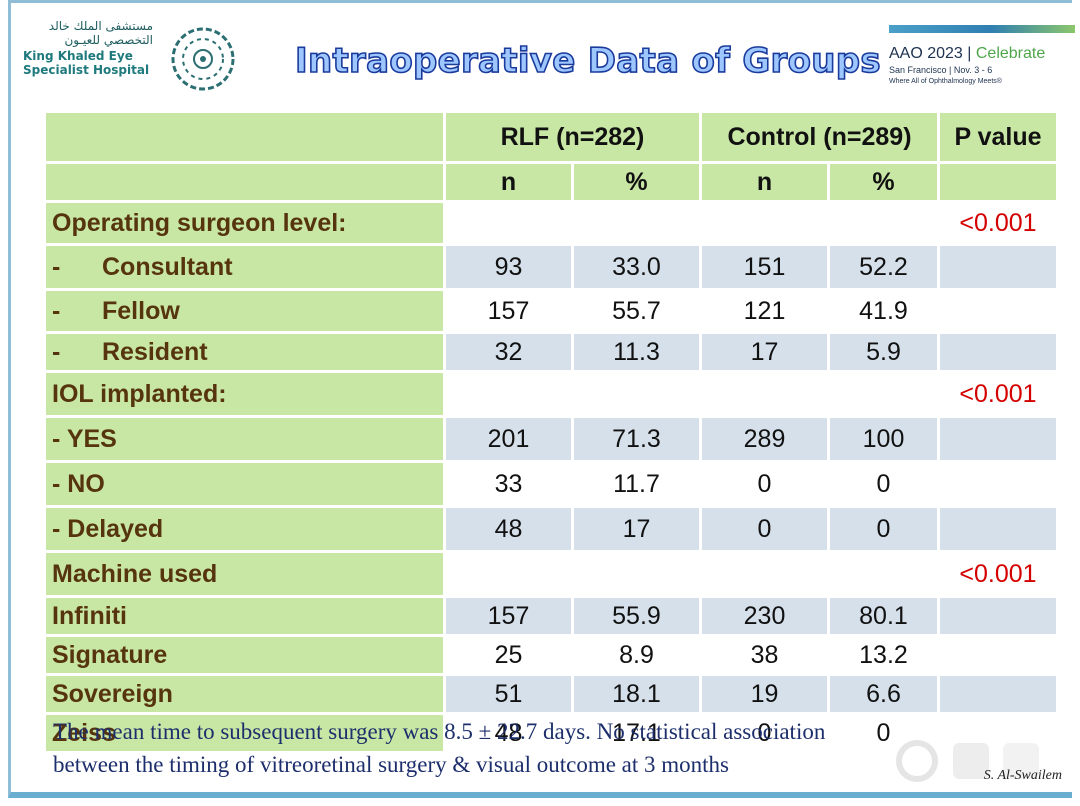 The height and width of the screenshot is (806, 1080). What do you see at coordinates (636, 733) in the screenshot?
I see `rlf-pct-cell: 17.1` at bounding box center [636, 733].